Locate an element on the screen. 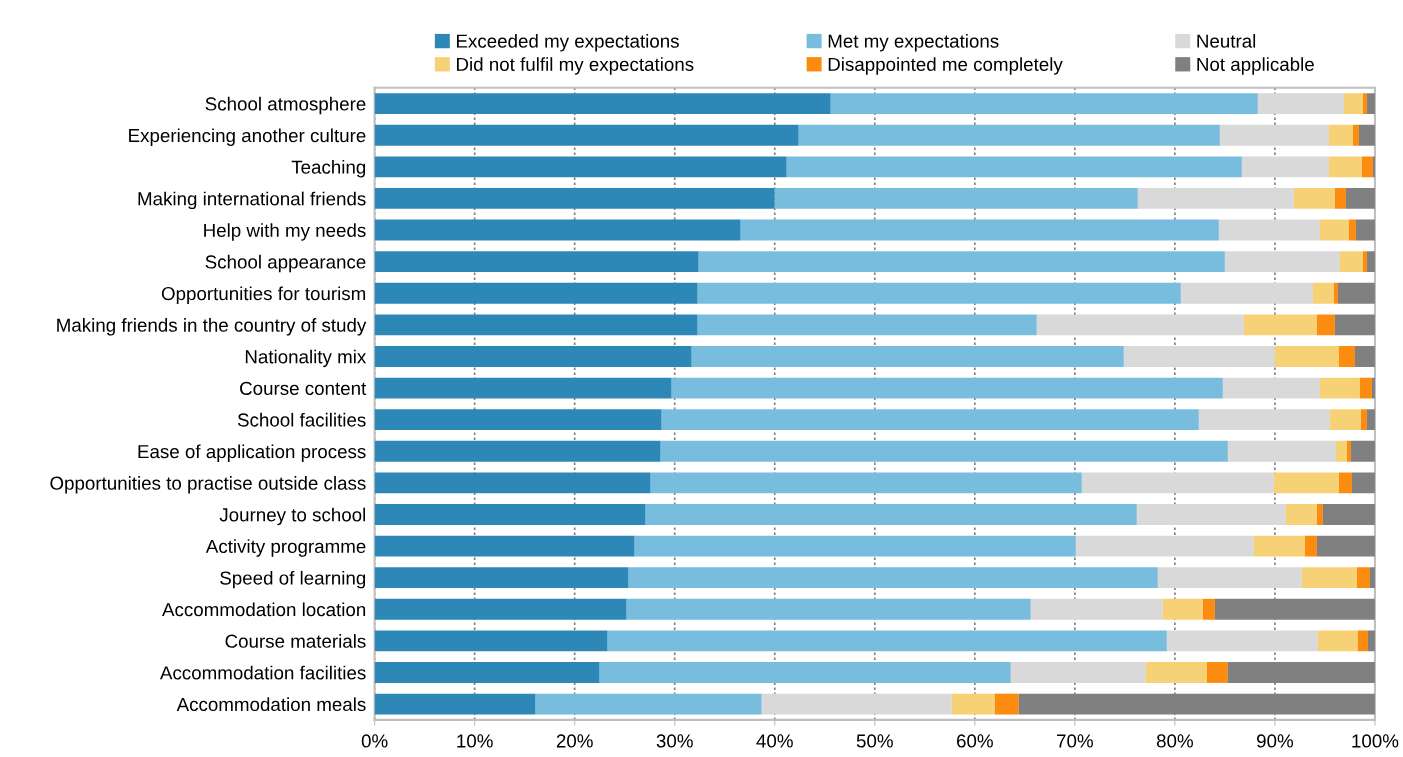 The width and height of the screenshot is (1403, 757). y-tick-label: Help with my needs is located at coordinates (285, 232).